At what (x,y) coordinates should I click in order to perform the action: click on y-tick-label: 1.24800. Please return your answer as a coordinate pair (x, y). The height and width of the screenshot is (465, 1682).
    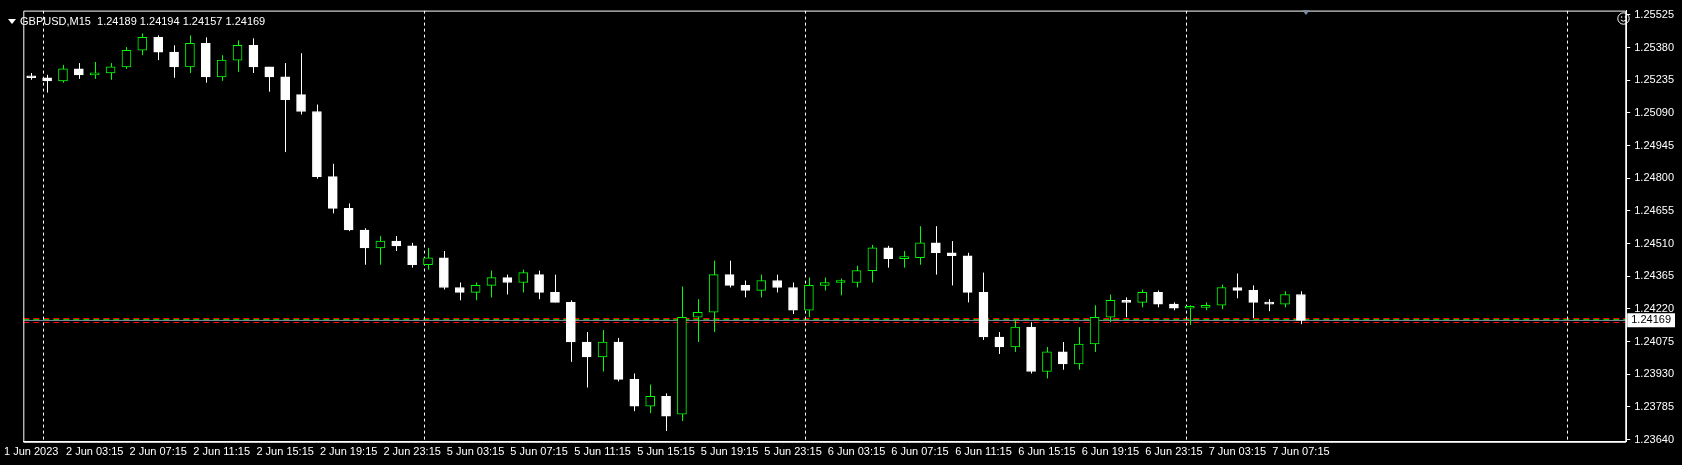
    Looking at the image, I should click on (1654, 177).